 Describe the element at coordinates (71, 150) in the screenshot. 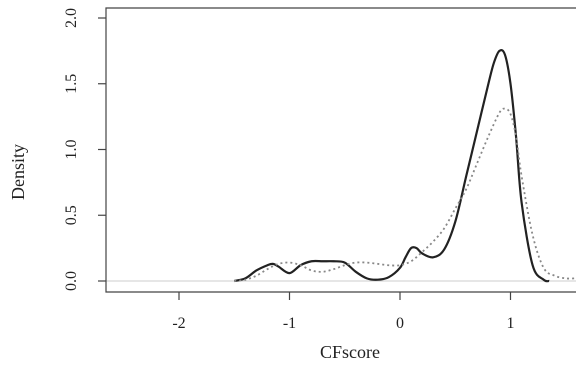

I see `y-tick-label: 1.0` at that location.